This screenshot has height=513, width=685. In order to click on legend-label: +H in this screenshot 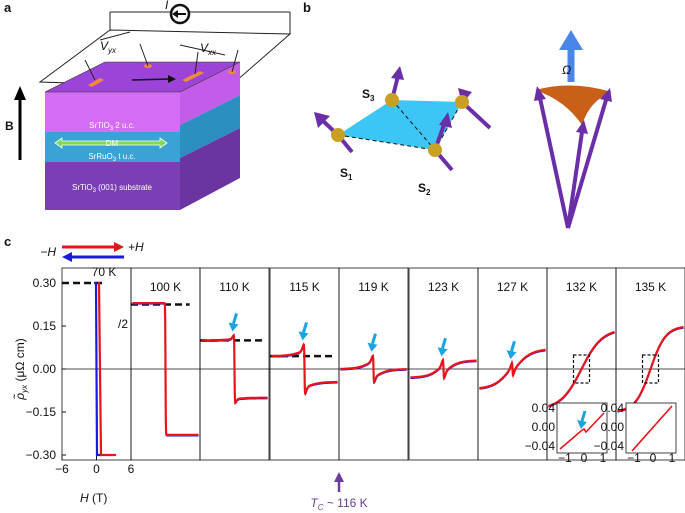, I will do `click(136, 247)`.